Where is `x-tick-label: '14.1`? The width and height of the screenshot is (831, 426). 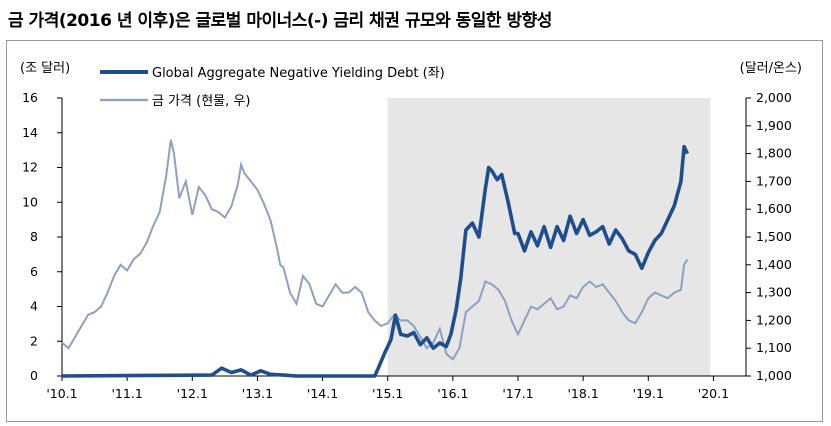
x-tick-label: '14.1 is located at coordinates (322, 393).